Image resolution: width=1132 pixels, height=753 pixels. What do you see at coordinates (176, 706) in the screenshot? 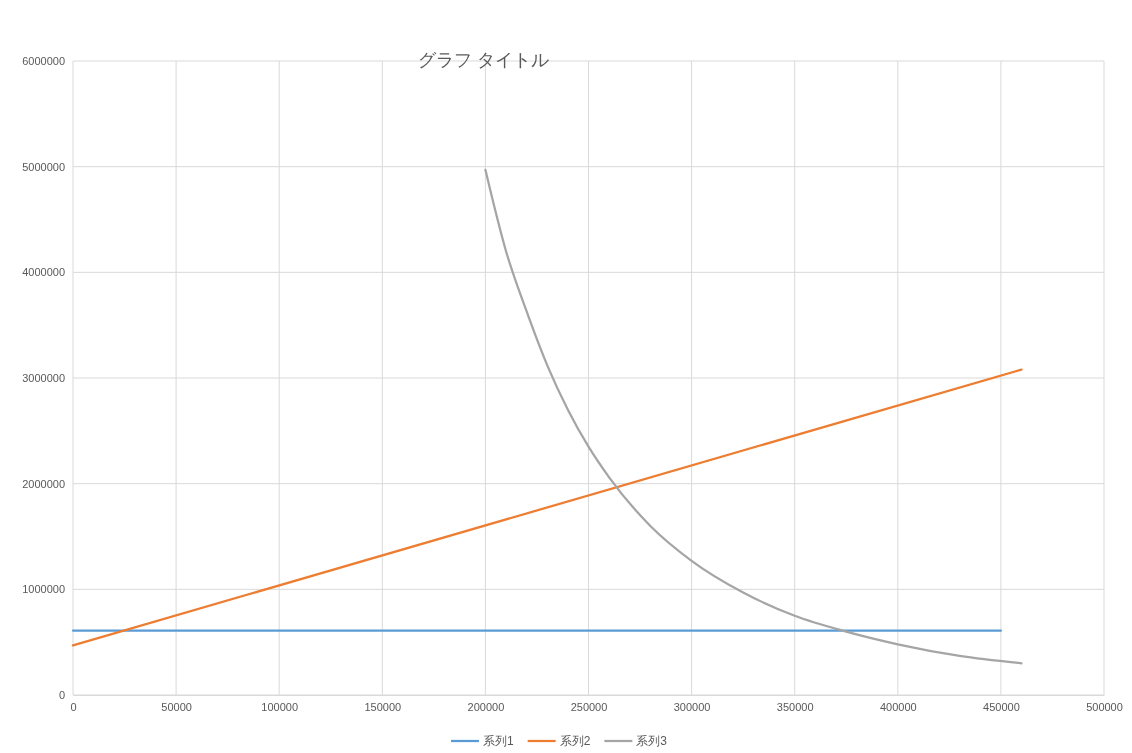
I see `x-tick-label: 50000` at bounding box center [176, 706].